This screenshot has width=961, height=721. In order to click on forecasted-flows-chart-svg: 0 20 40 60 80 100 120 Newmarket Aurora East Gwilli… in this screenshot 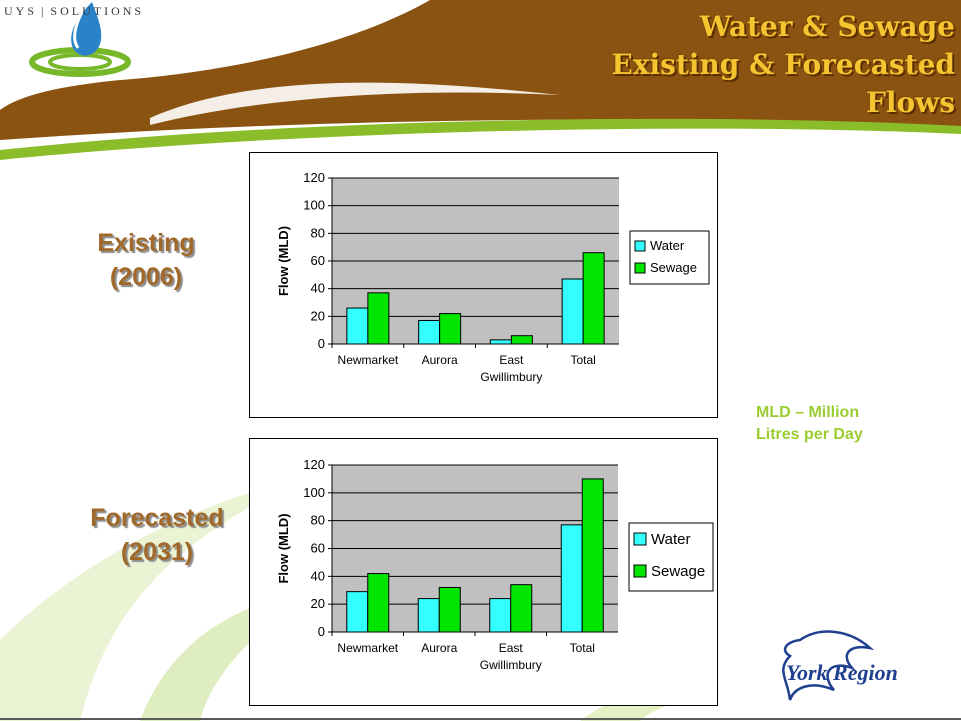, I will do `click(495, 564)`.